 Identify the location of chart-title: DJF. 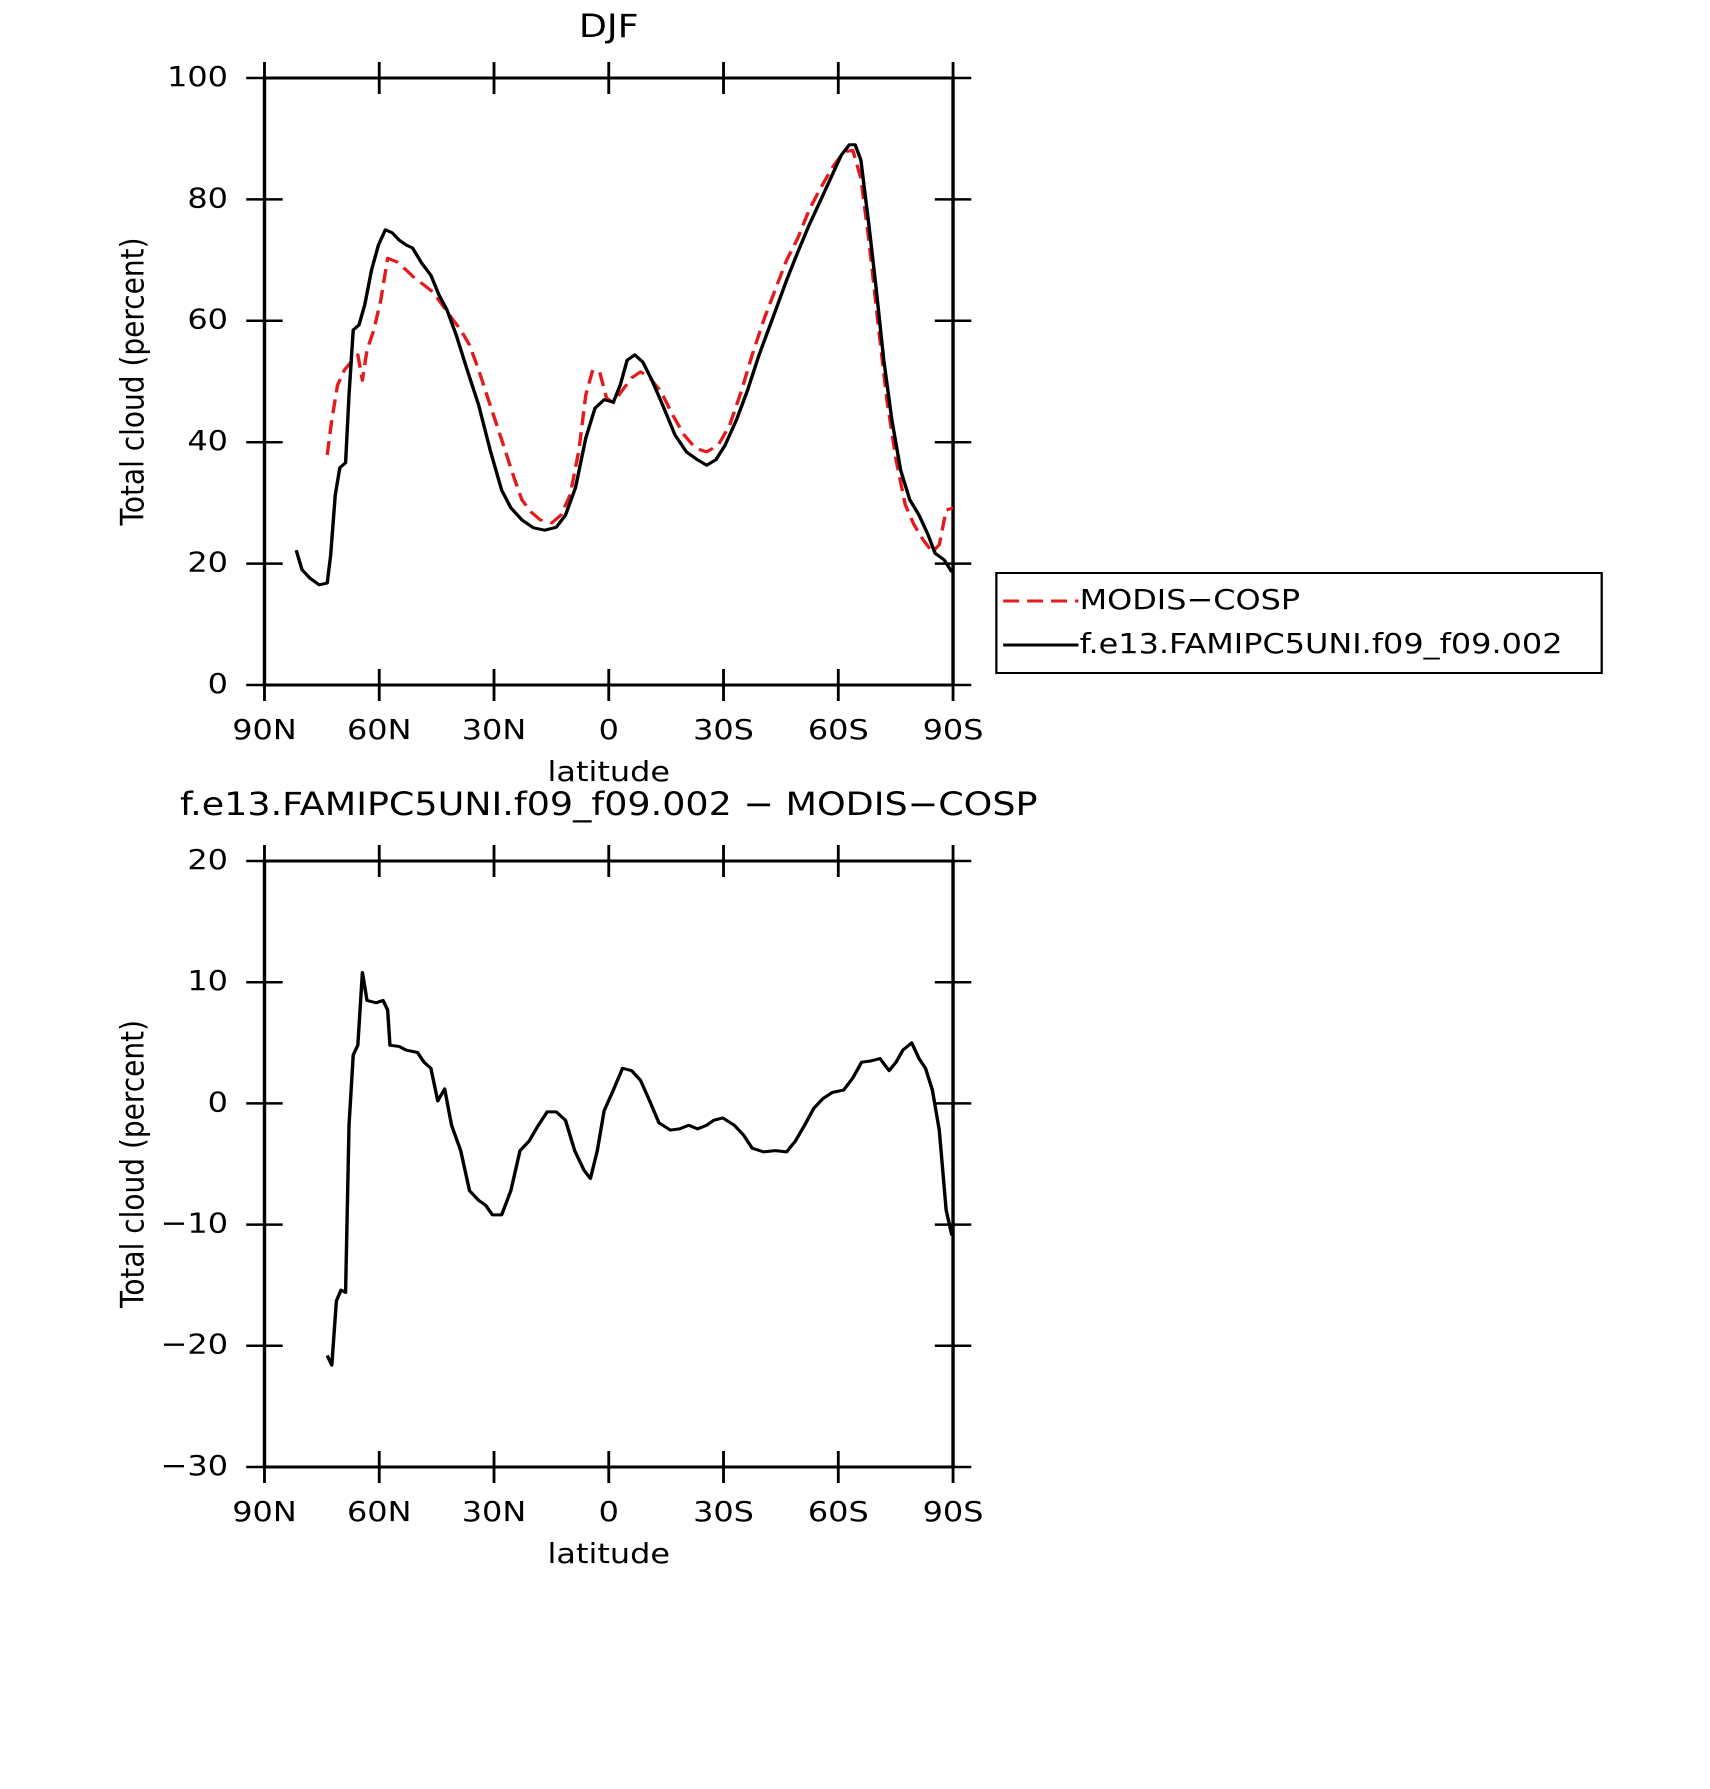
(609, 26).